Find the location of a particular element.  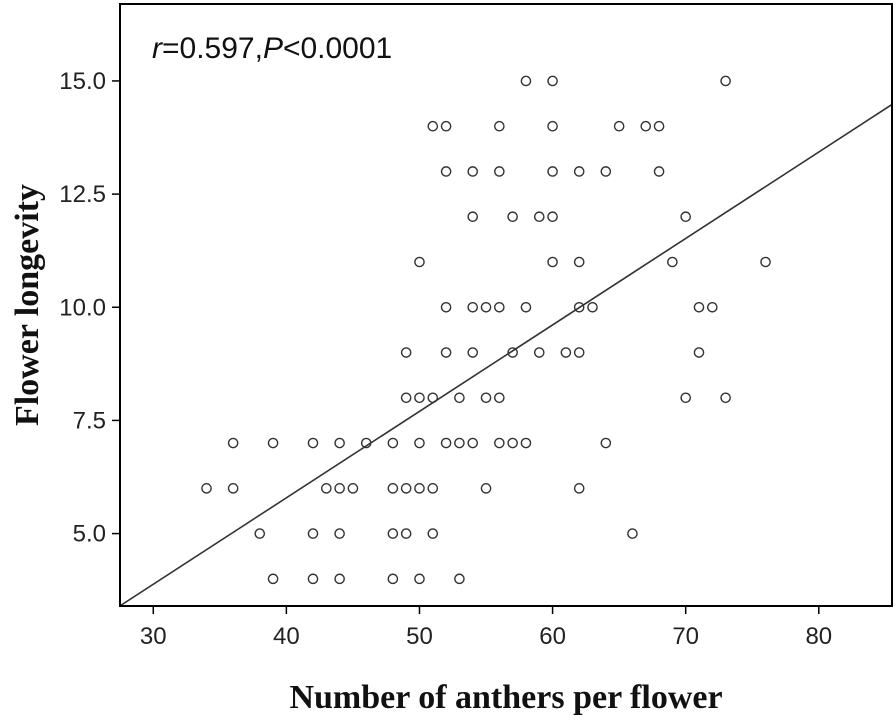

x-tick-label: 60 is located at coordinates (552, 636).